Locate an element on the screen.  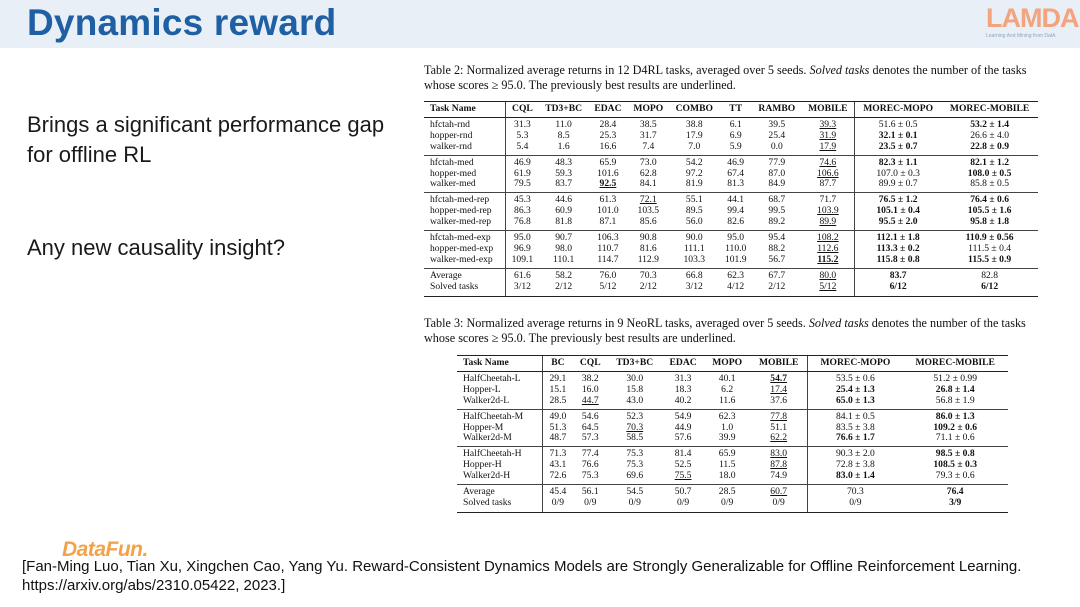
score-cell: 108.0 ± 0.5 is located at coordinates (989, 173).